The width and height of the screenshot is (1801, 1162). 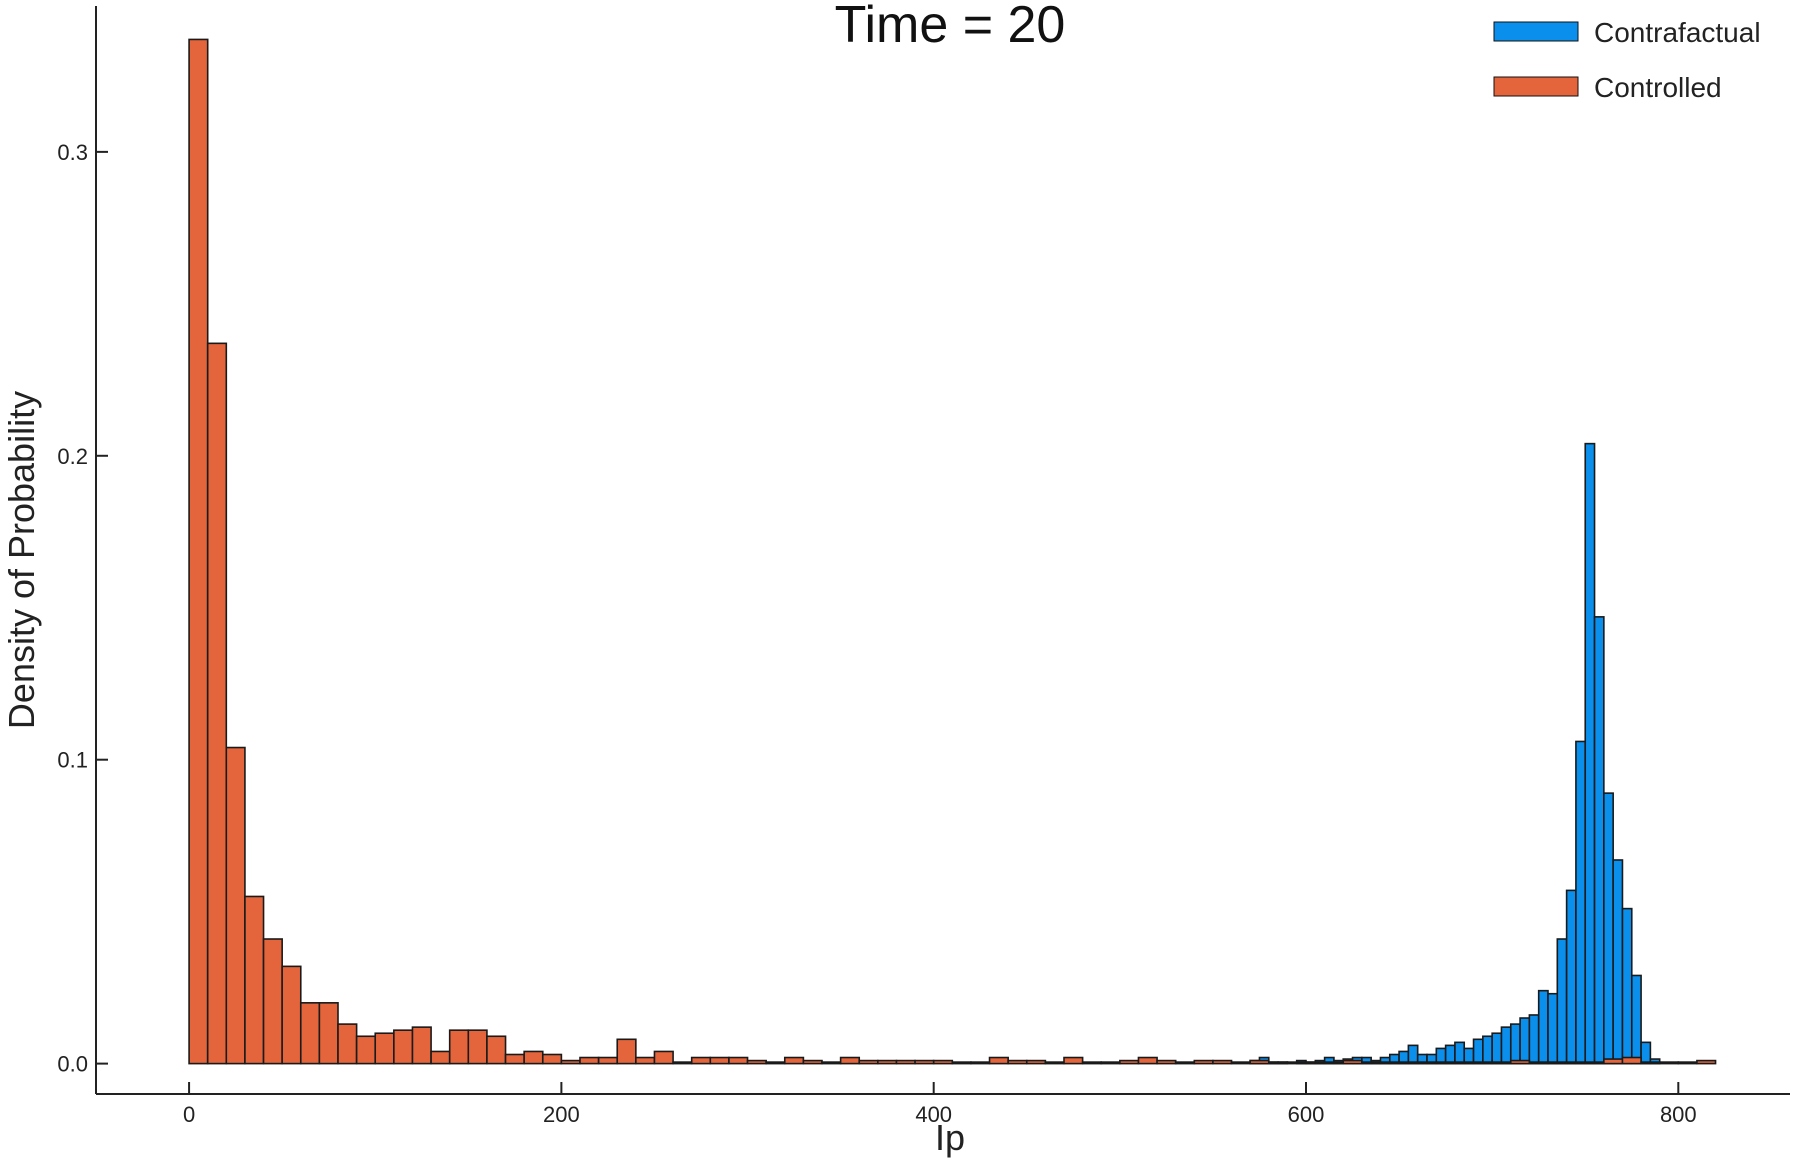 I want to click on legend-swatch-controlled, so click(x=1536, y=86).